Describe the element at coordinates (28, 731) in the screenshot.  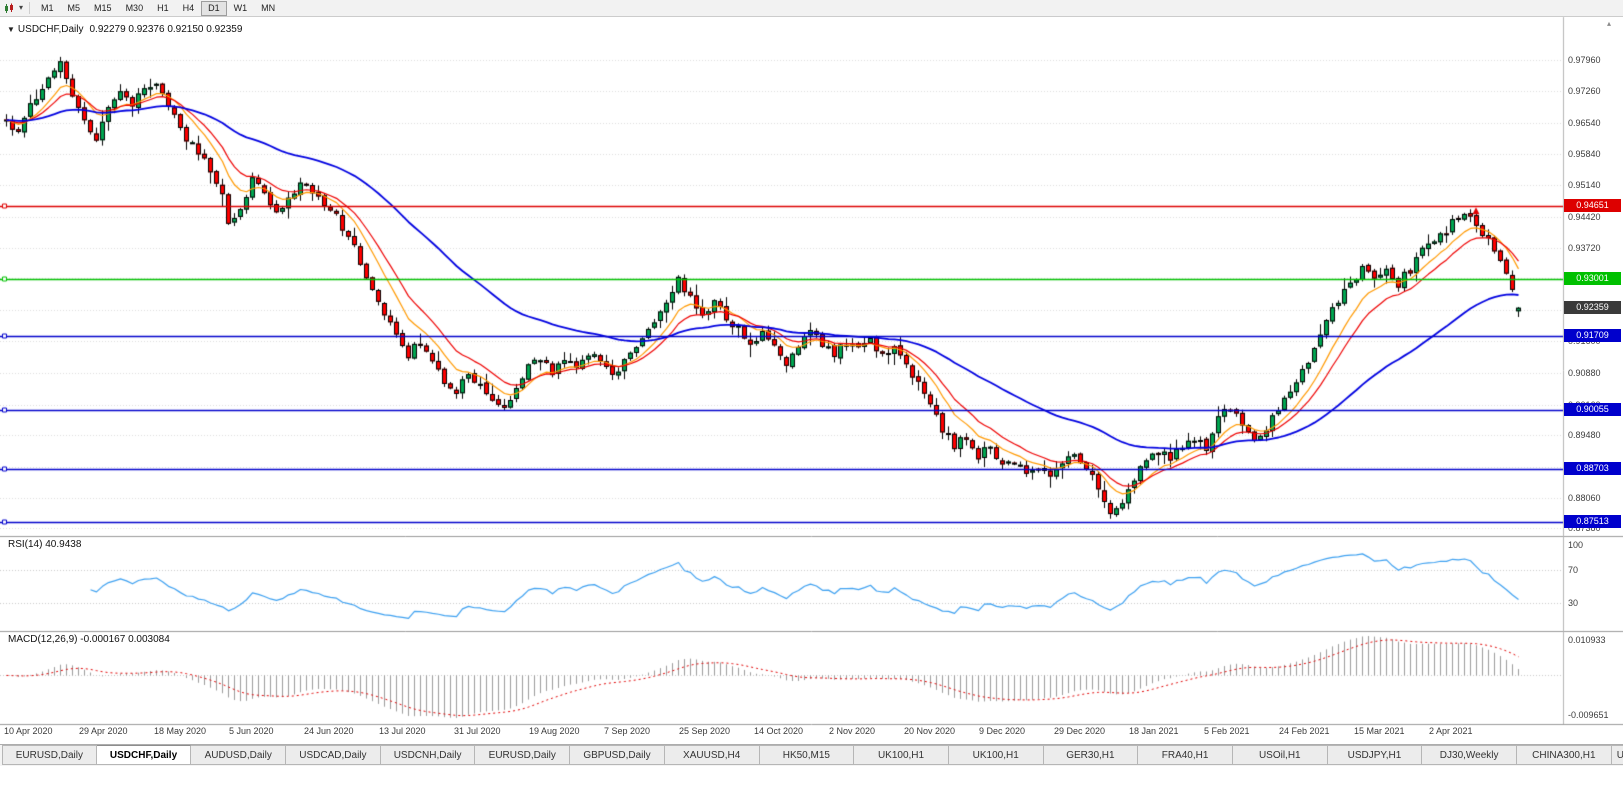
I see `date-tick-label: 10 Apr 2020` at that location.